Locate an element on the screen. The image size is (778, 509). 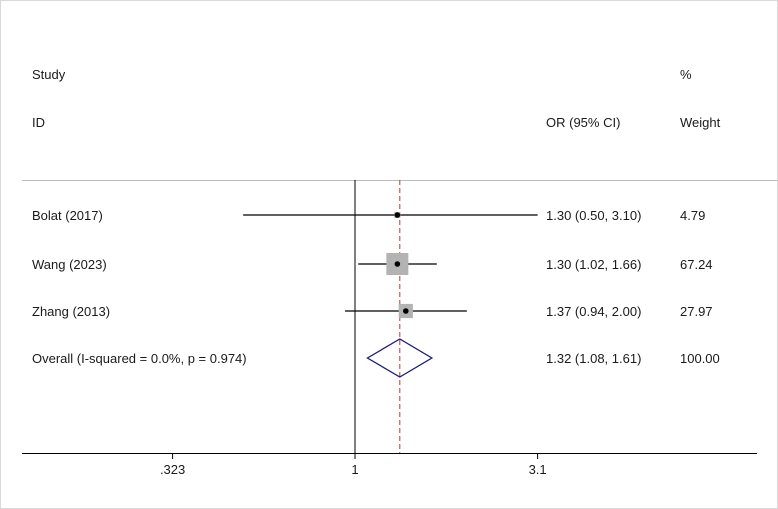
x-tick-label: 1 is located at coordinates (354, 469).